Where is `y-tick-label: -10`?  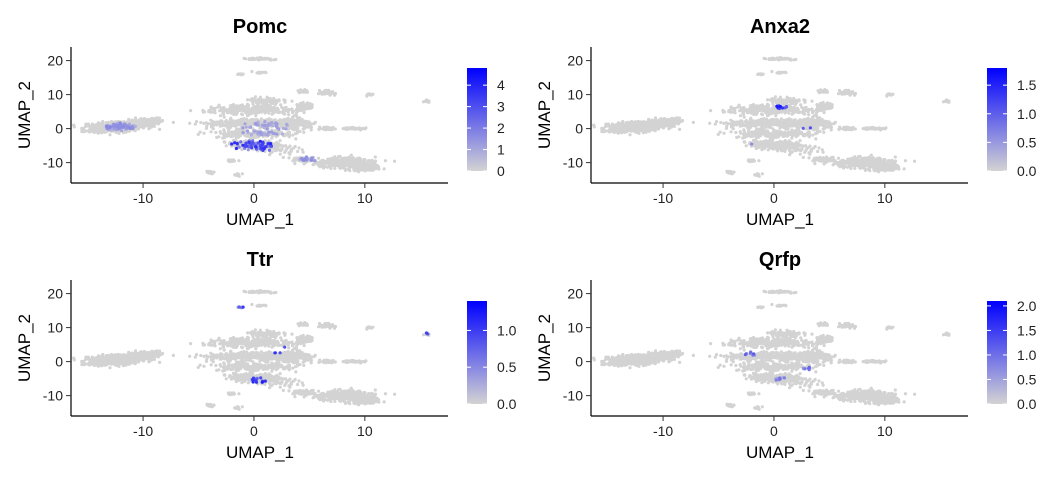
y-tick-label: -10 is located at coordinates (53, 163).